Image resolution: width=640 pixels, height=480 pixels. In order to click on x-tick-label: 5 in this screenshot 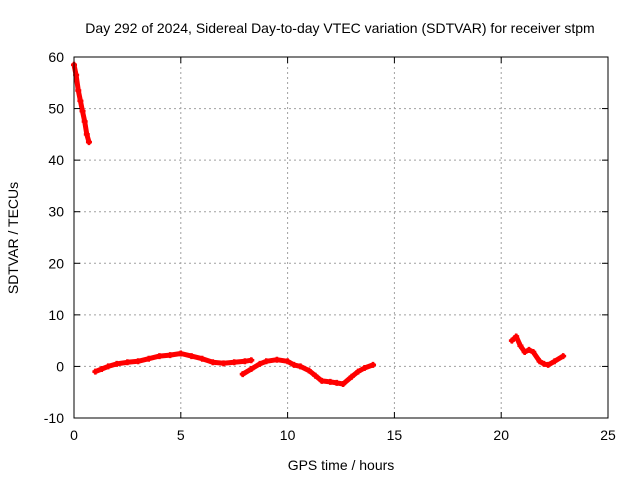, I will do `click(181, 435)`.